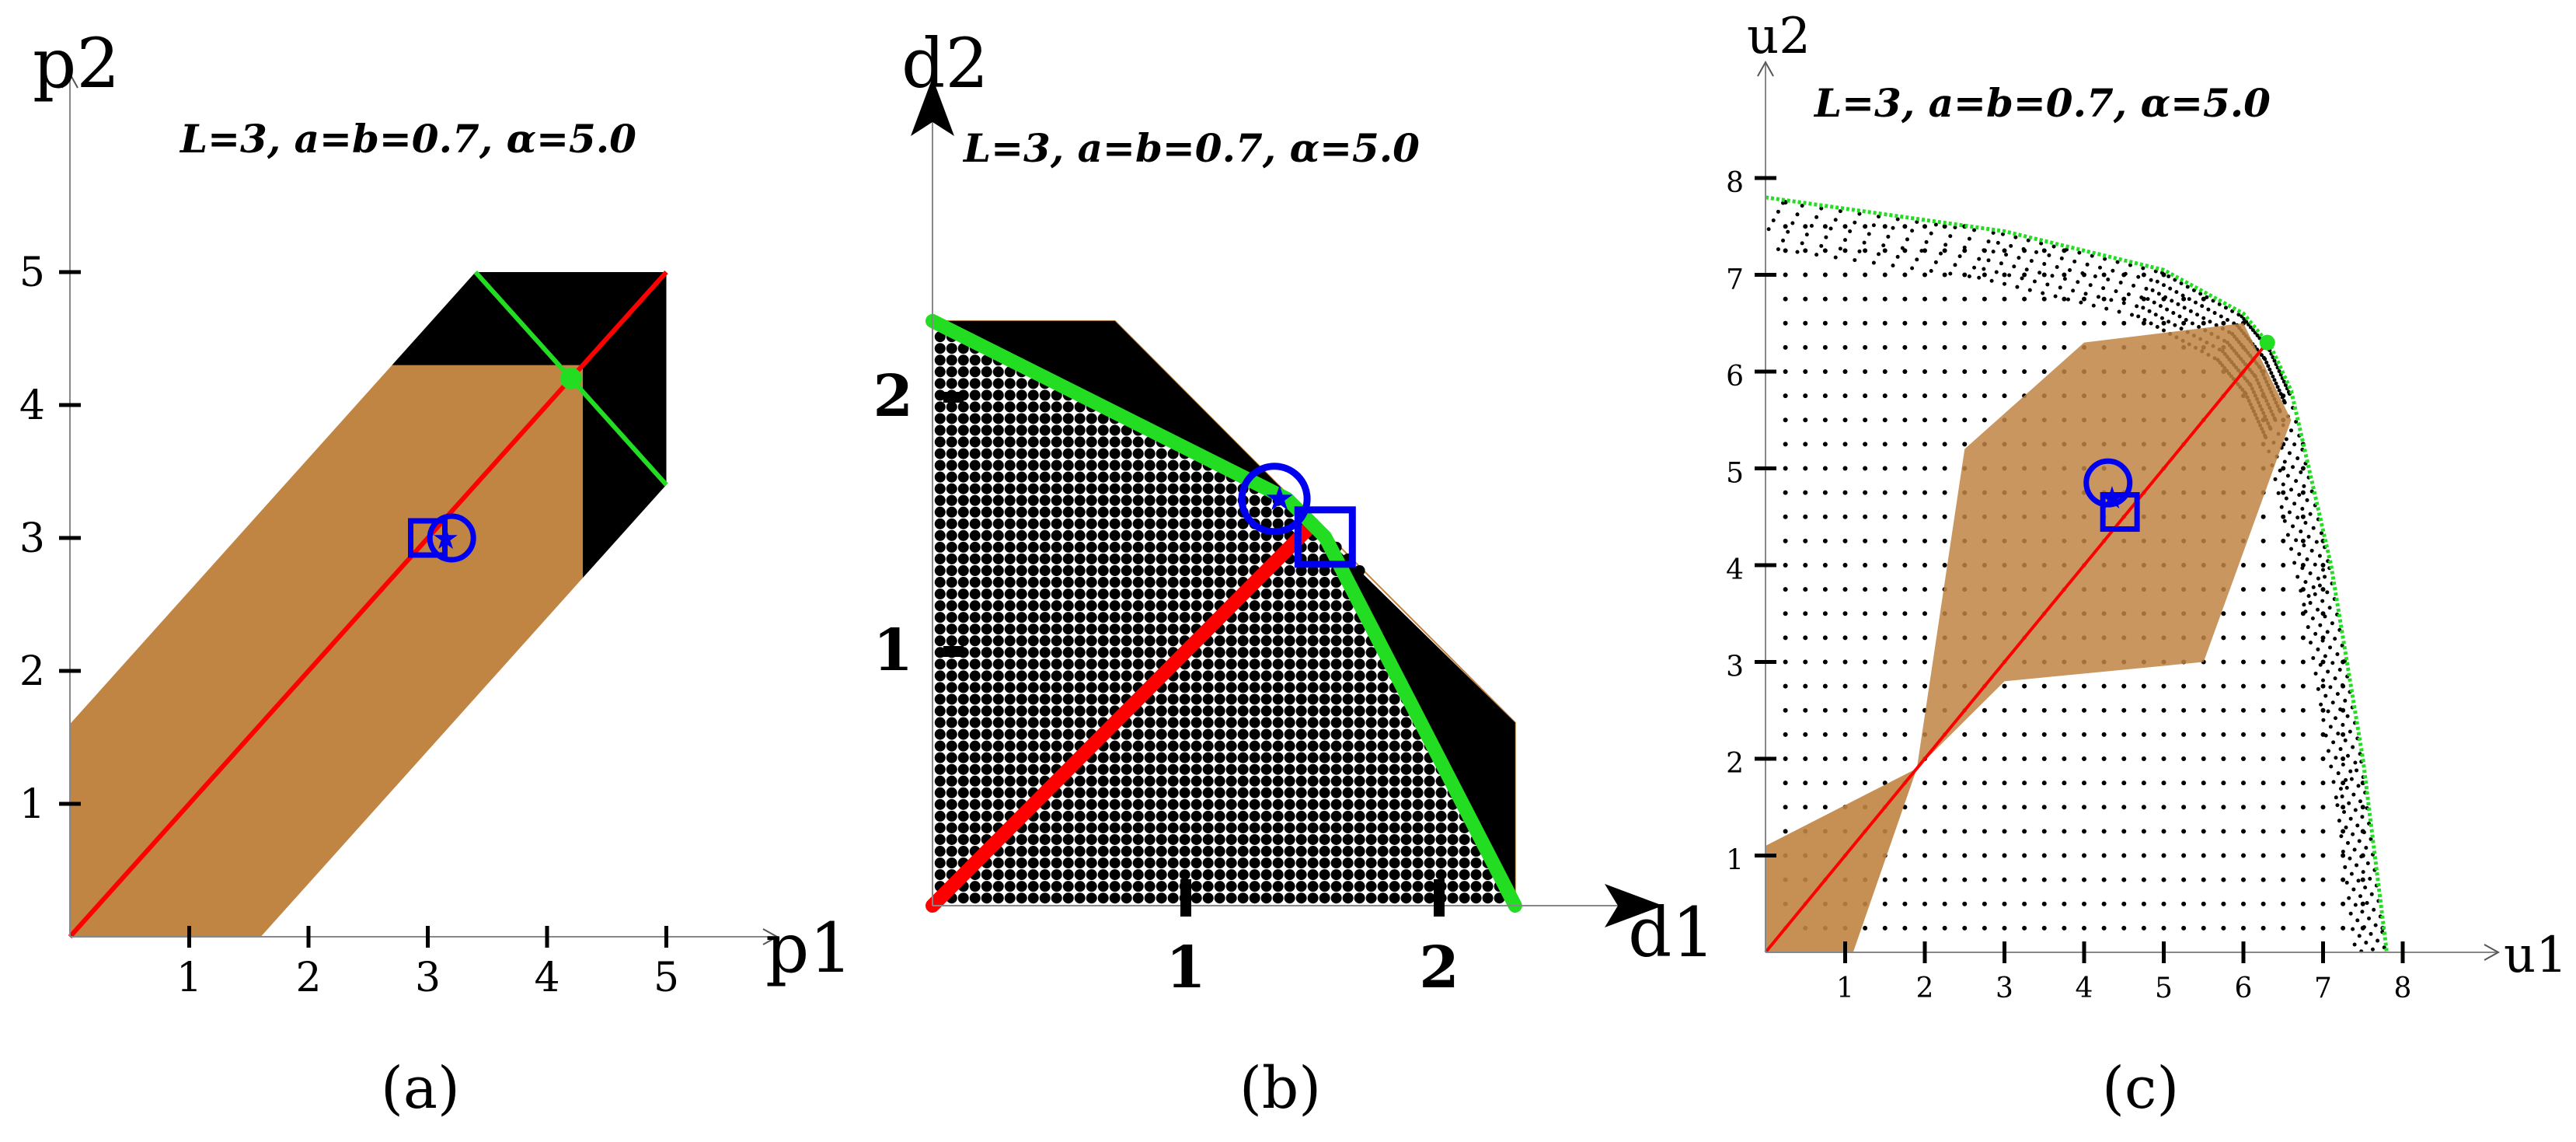 The width and height of the screenshot is (2576, 1142). What do you see at coordinates (1325, 537) in the screenshot?
I see `b-square-marker` at bounding box center [1325, 537].